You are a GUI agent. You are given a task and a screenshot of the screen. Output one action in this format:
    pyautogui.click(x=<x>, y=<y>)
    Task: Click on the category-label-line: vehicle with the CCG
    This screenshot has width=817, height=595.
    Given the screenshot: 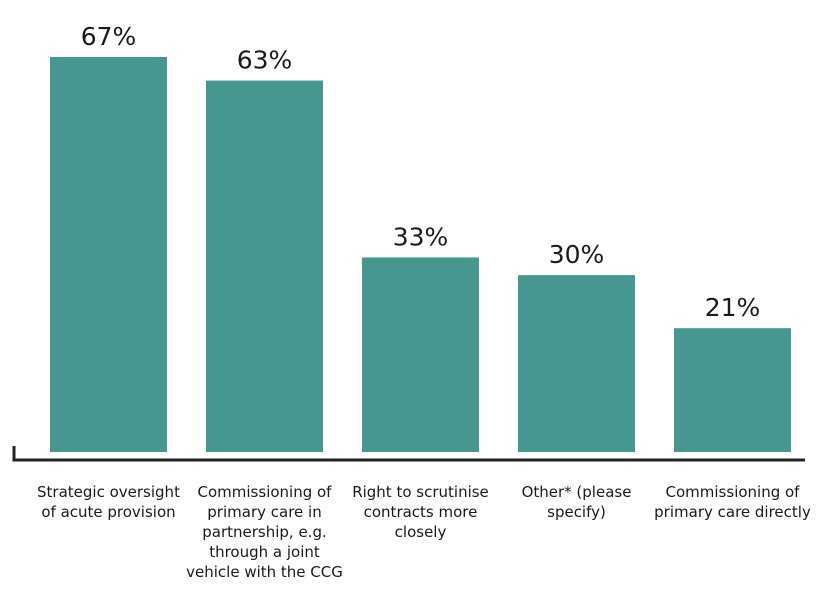 What is the action you would take?
    pyautogui.click(x=264, y=572)
    